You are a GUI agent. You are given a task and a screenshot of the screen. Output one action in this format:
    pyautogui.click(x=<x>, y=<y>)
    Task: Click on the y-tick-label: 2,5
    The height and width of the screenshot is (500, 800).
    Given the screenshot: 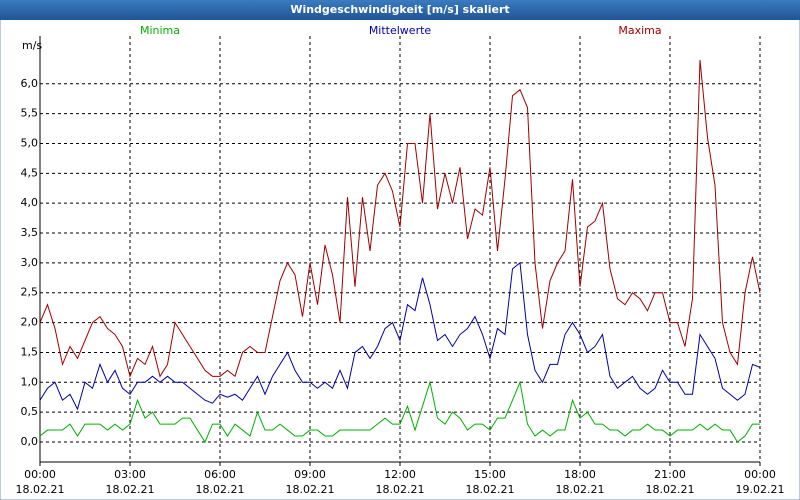 What is the action you would take?
    pyautogui.click(x=30, y=292)
    